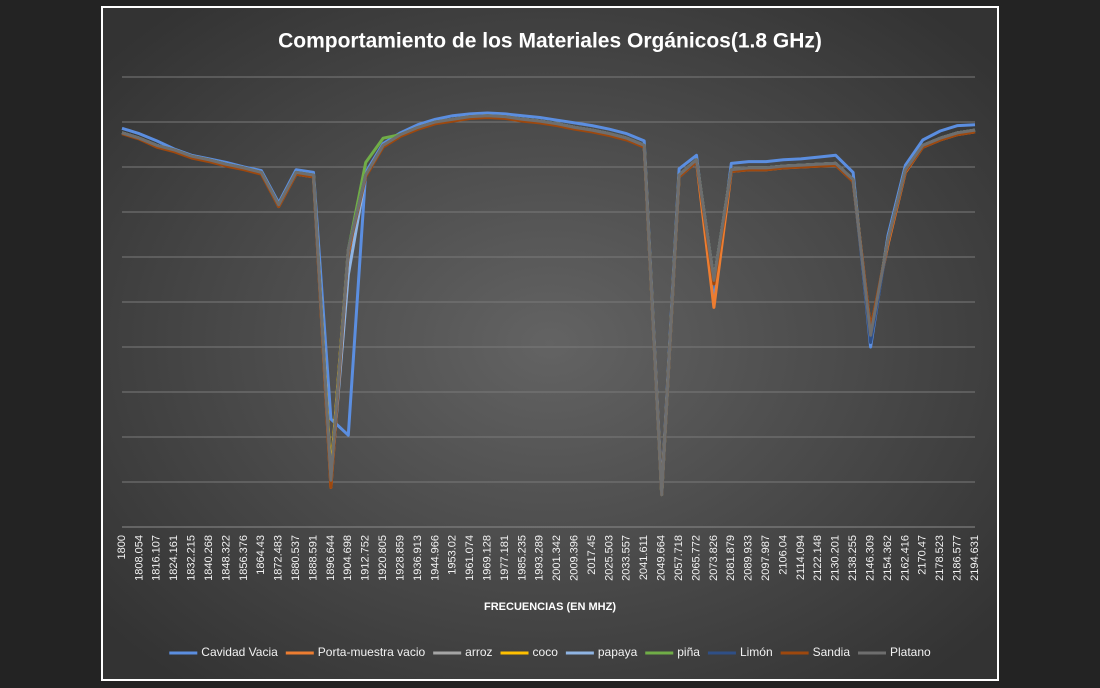 The image size is (1100, 688). I want to click on x-tick-label: 2033.557, so click(627, 558).